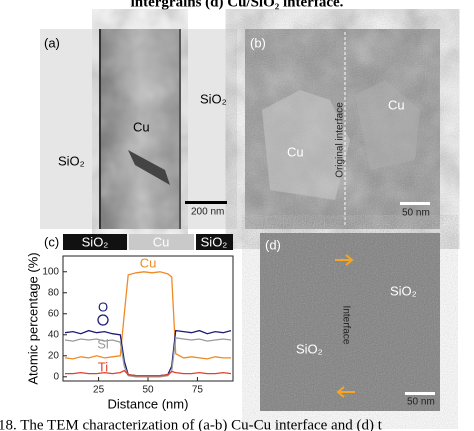 The height and width of the screenshot is (431, 474). I want to click on y-axis-label: Atomic percentage (%), so click(32, 318).